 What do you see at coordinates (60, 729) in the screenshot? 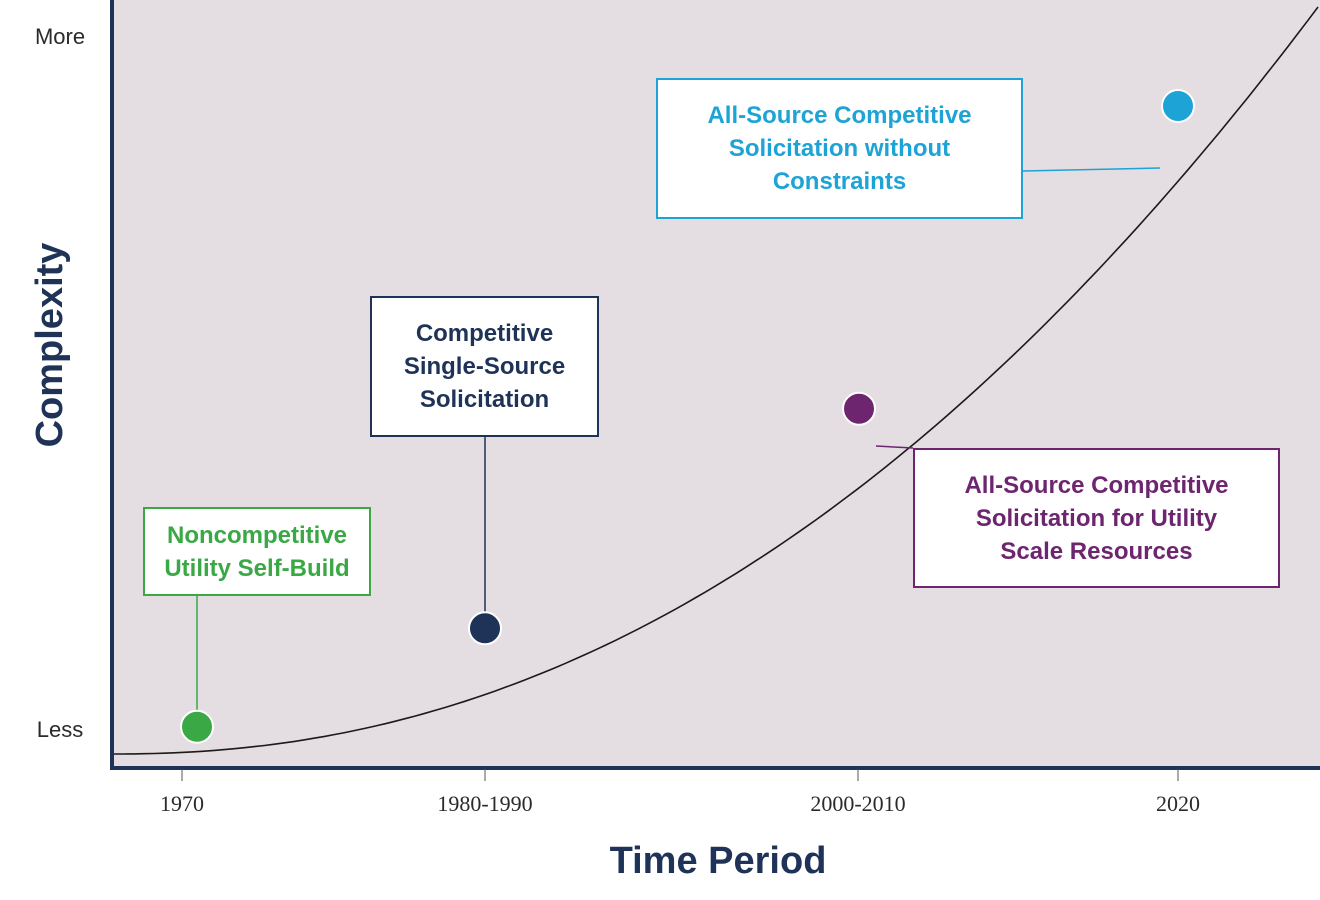
I see `y-tick-label: Less` at bounding box center [60, 729].